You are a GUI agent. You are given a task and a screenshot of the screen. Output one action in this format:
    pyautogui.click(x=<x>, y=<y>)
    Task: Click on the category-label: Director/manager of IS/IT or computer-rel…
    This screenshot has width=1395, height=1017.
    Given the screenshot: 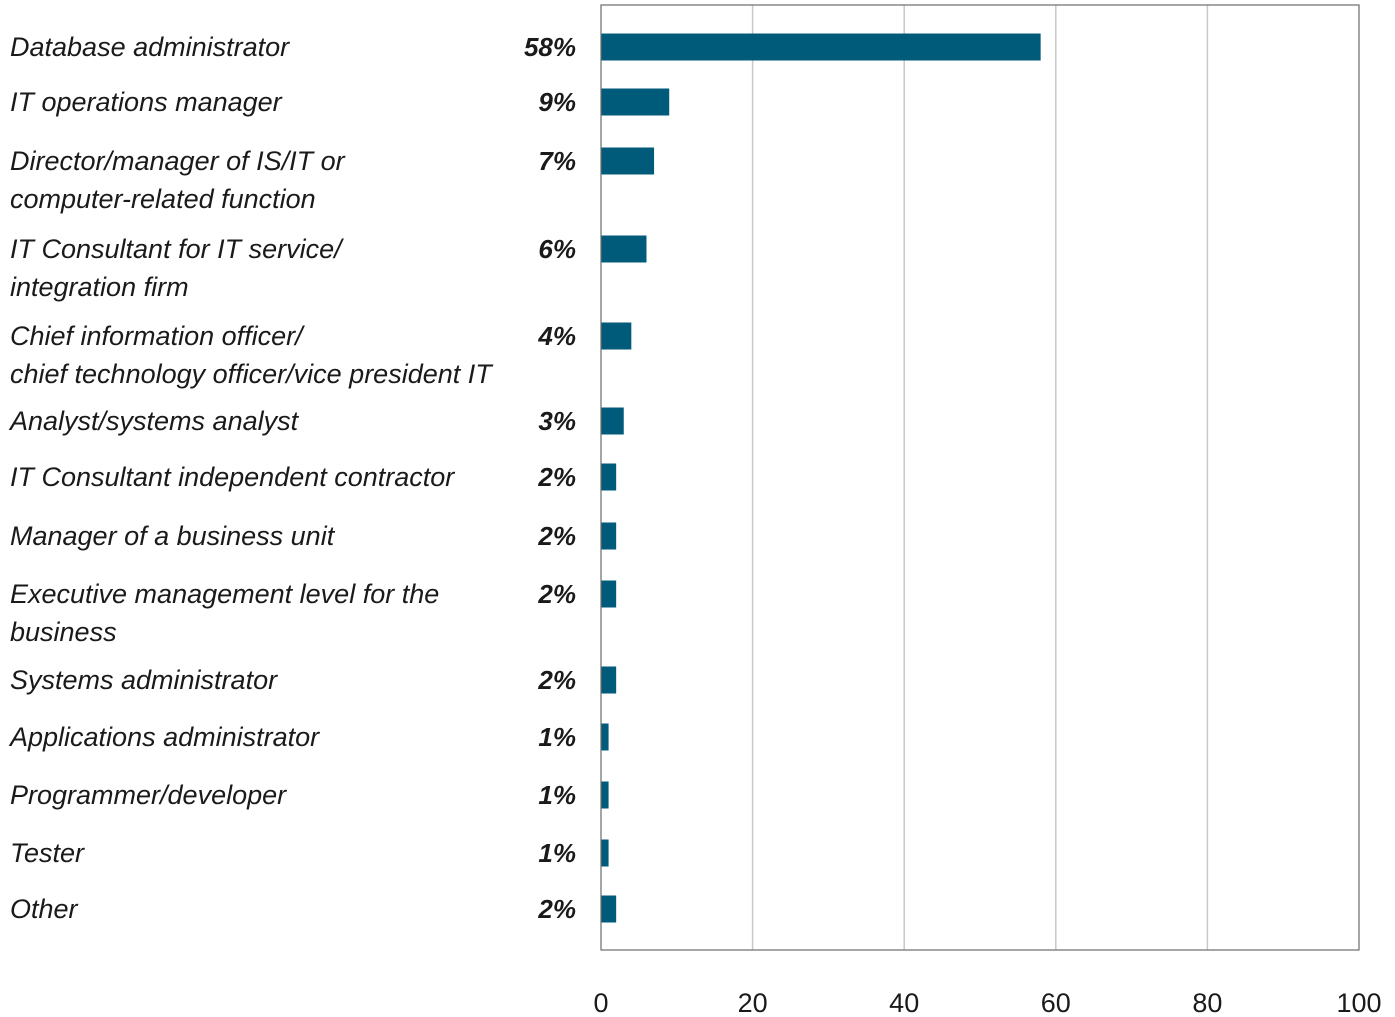 What is the action you would take?
    pyautogui.click(x=178, y=180)
    